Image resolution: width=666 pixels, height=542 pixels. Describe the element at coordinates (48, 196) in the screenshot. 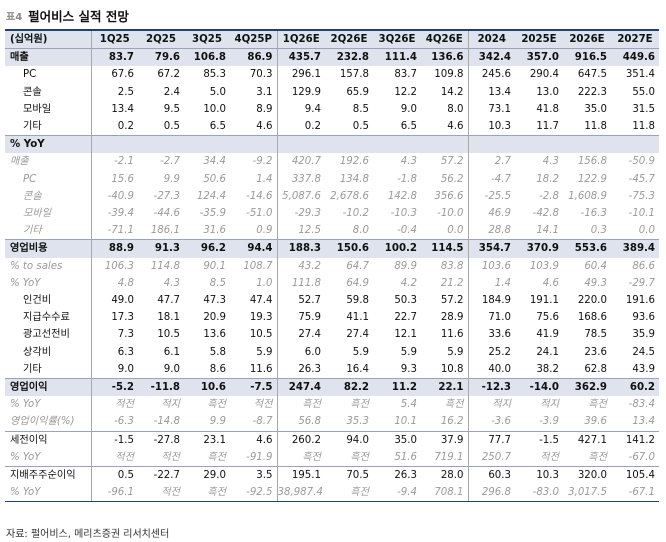

I see `row-label: 콘솔` at that location.